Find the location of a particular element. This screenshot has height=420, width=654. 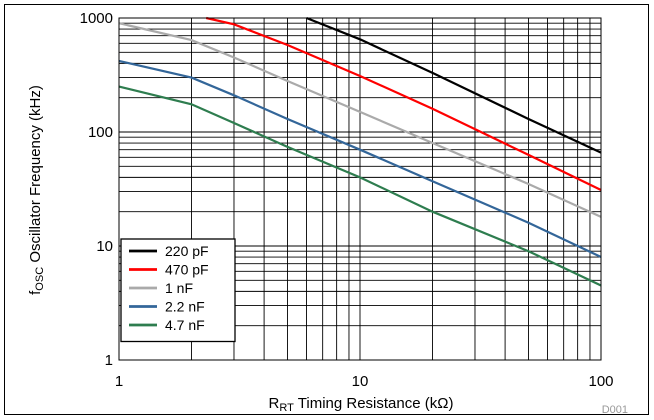

x-tick-label: 1 is located at coordinates (119, 381).